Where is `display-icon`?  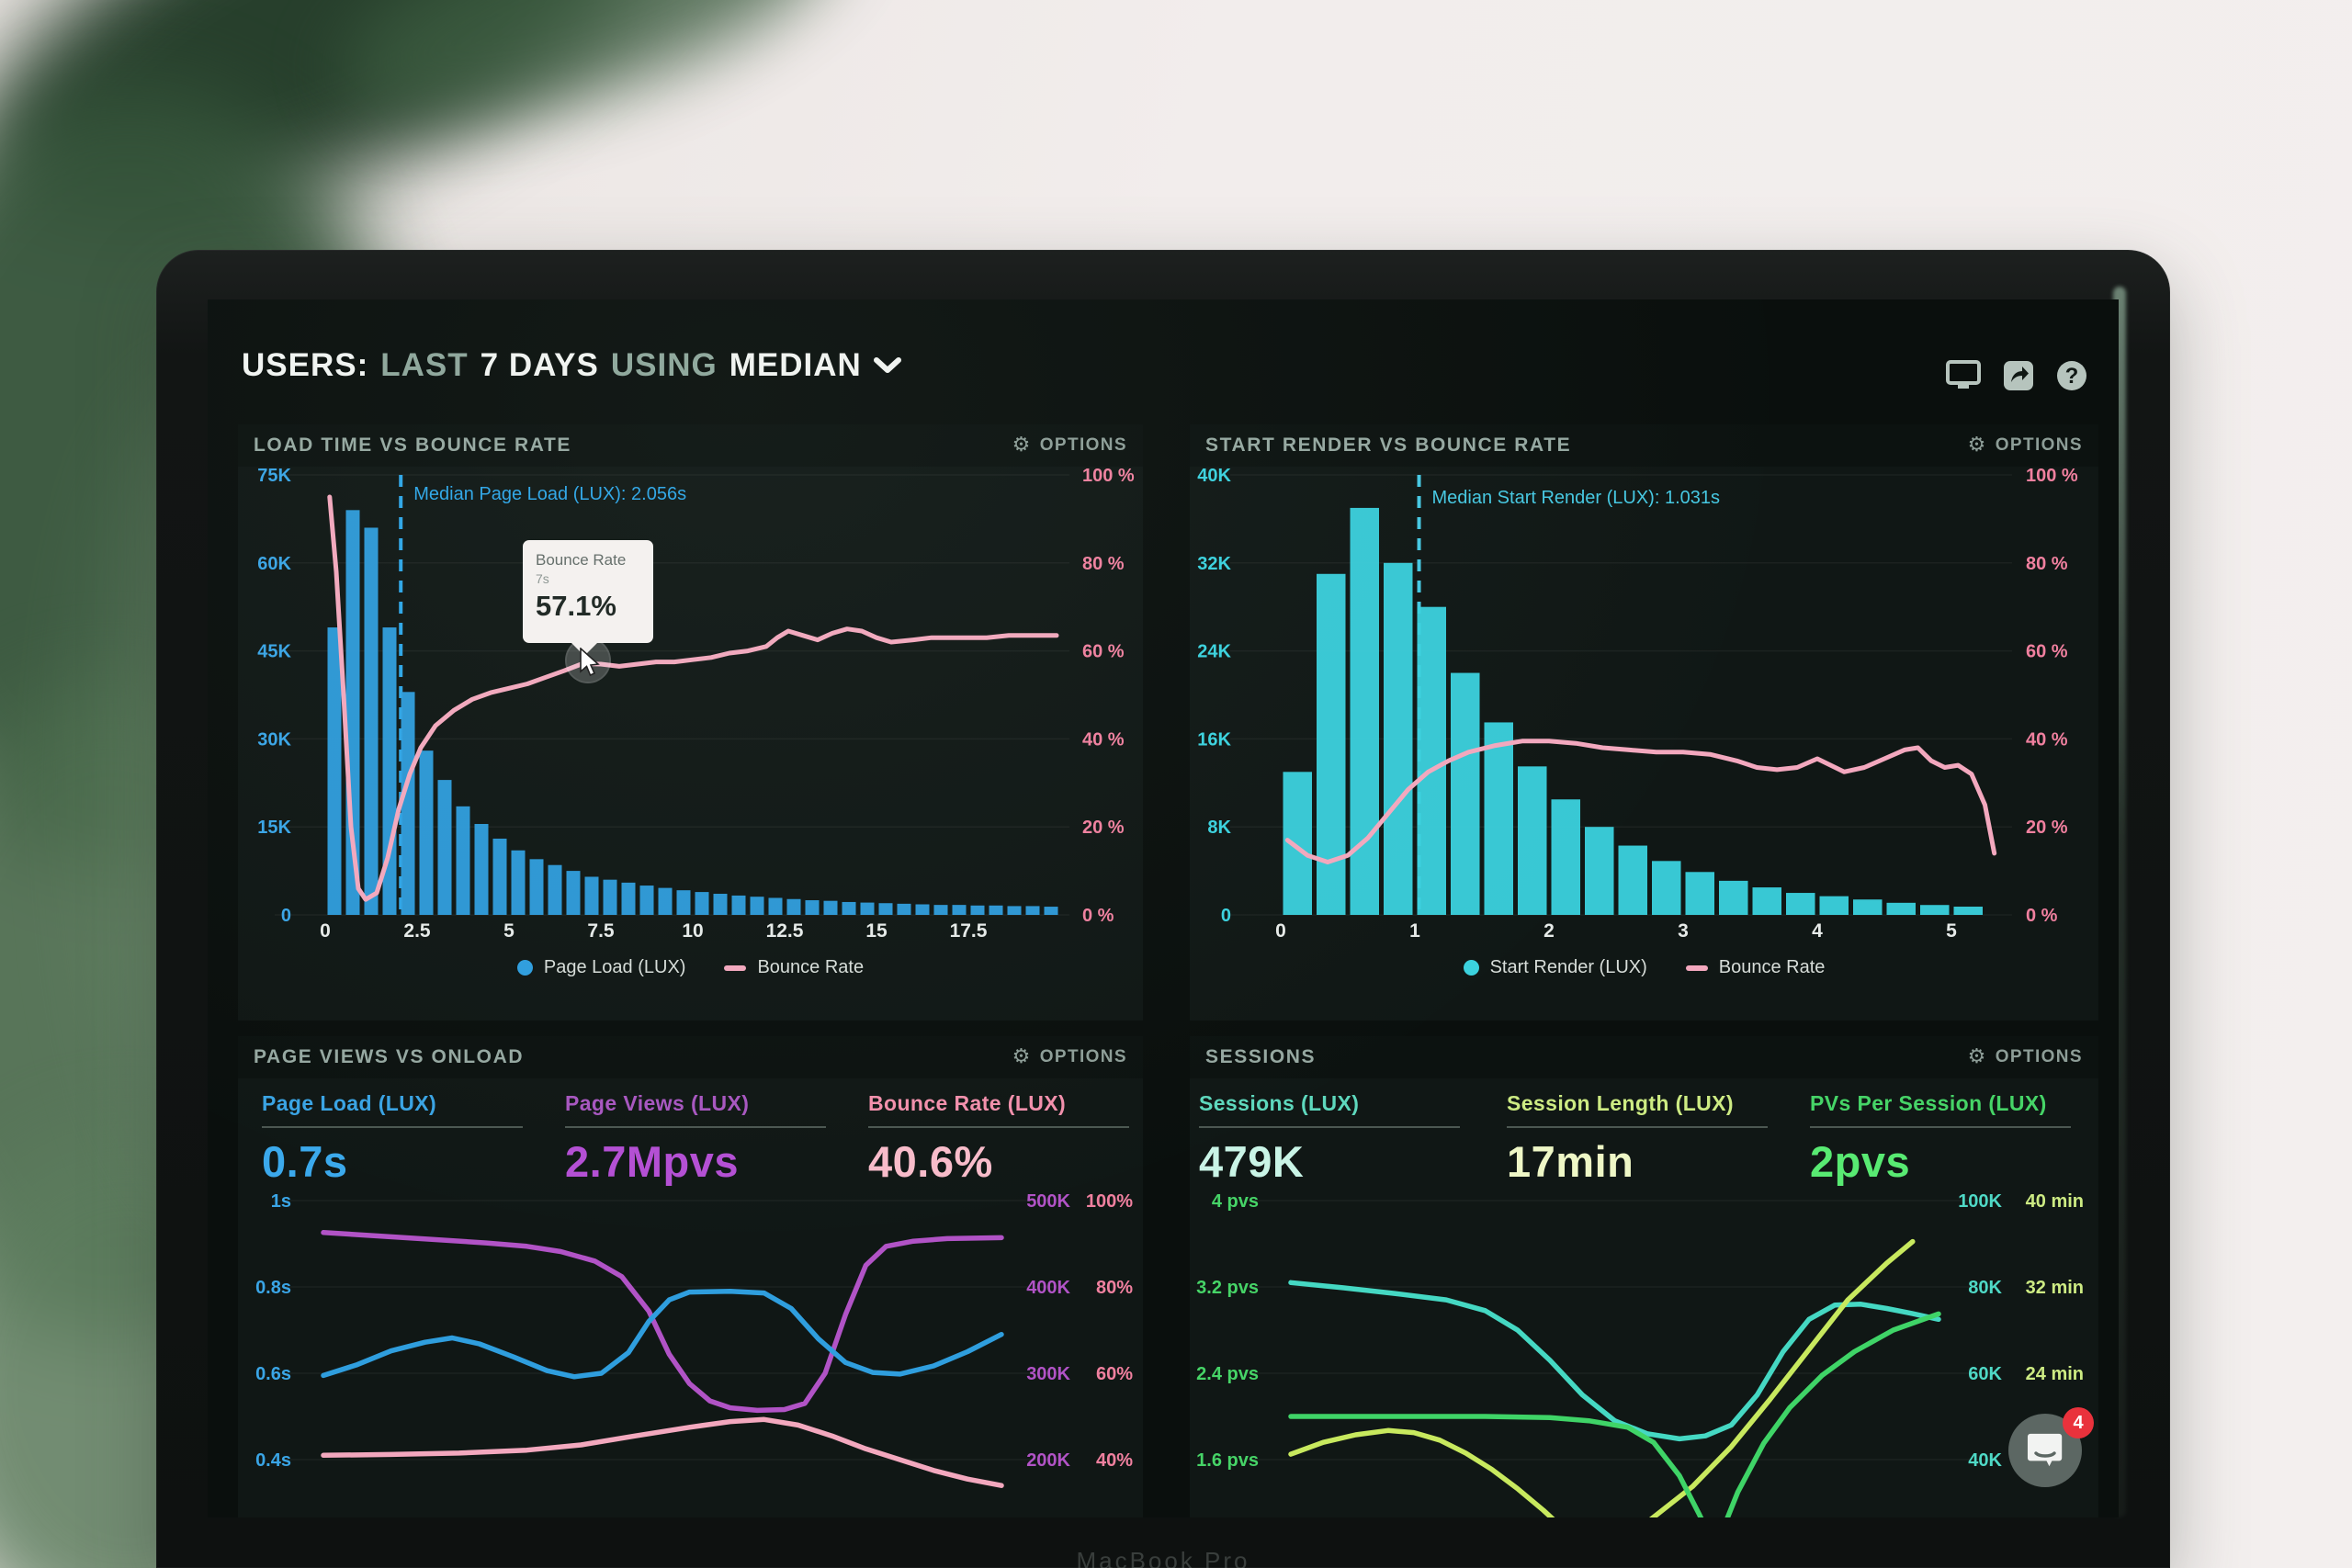
display-icon is located at coordinates (1963, 375).